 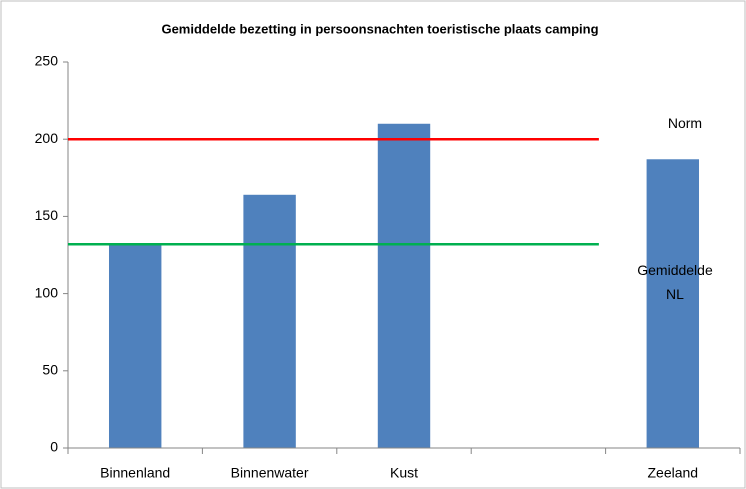 What do you see at coordinates (54, 447) in the screenshot?
I see `y-tick-label: 0` at bounding box center [54, 447].